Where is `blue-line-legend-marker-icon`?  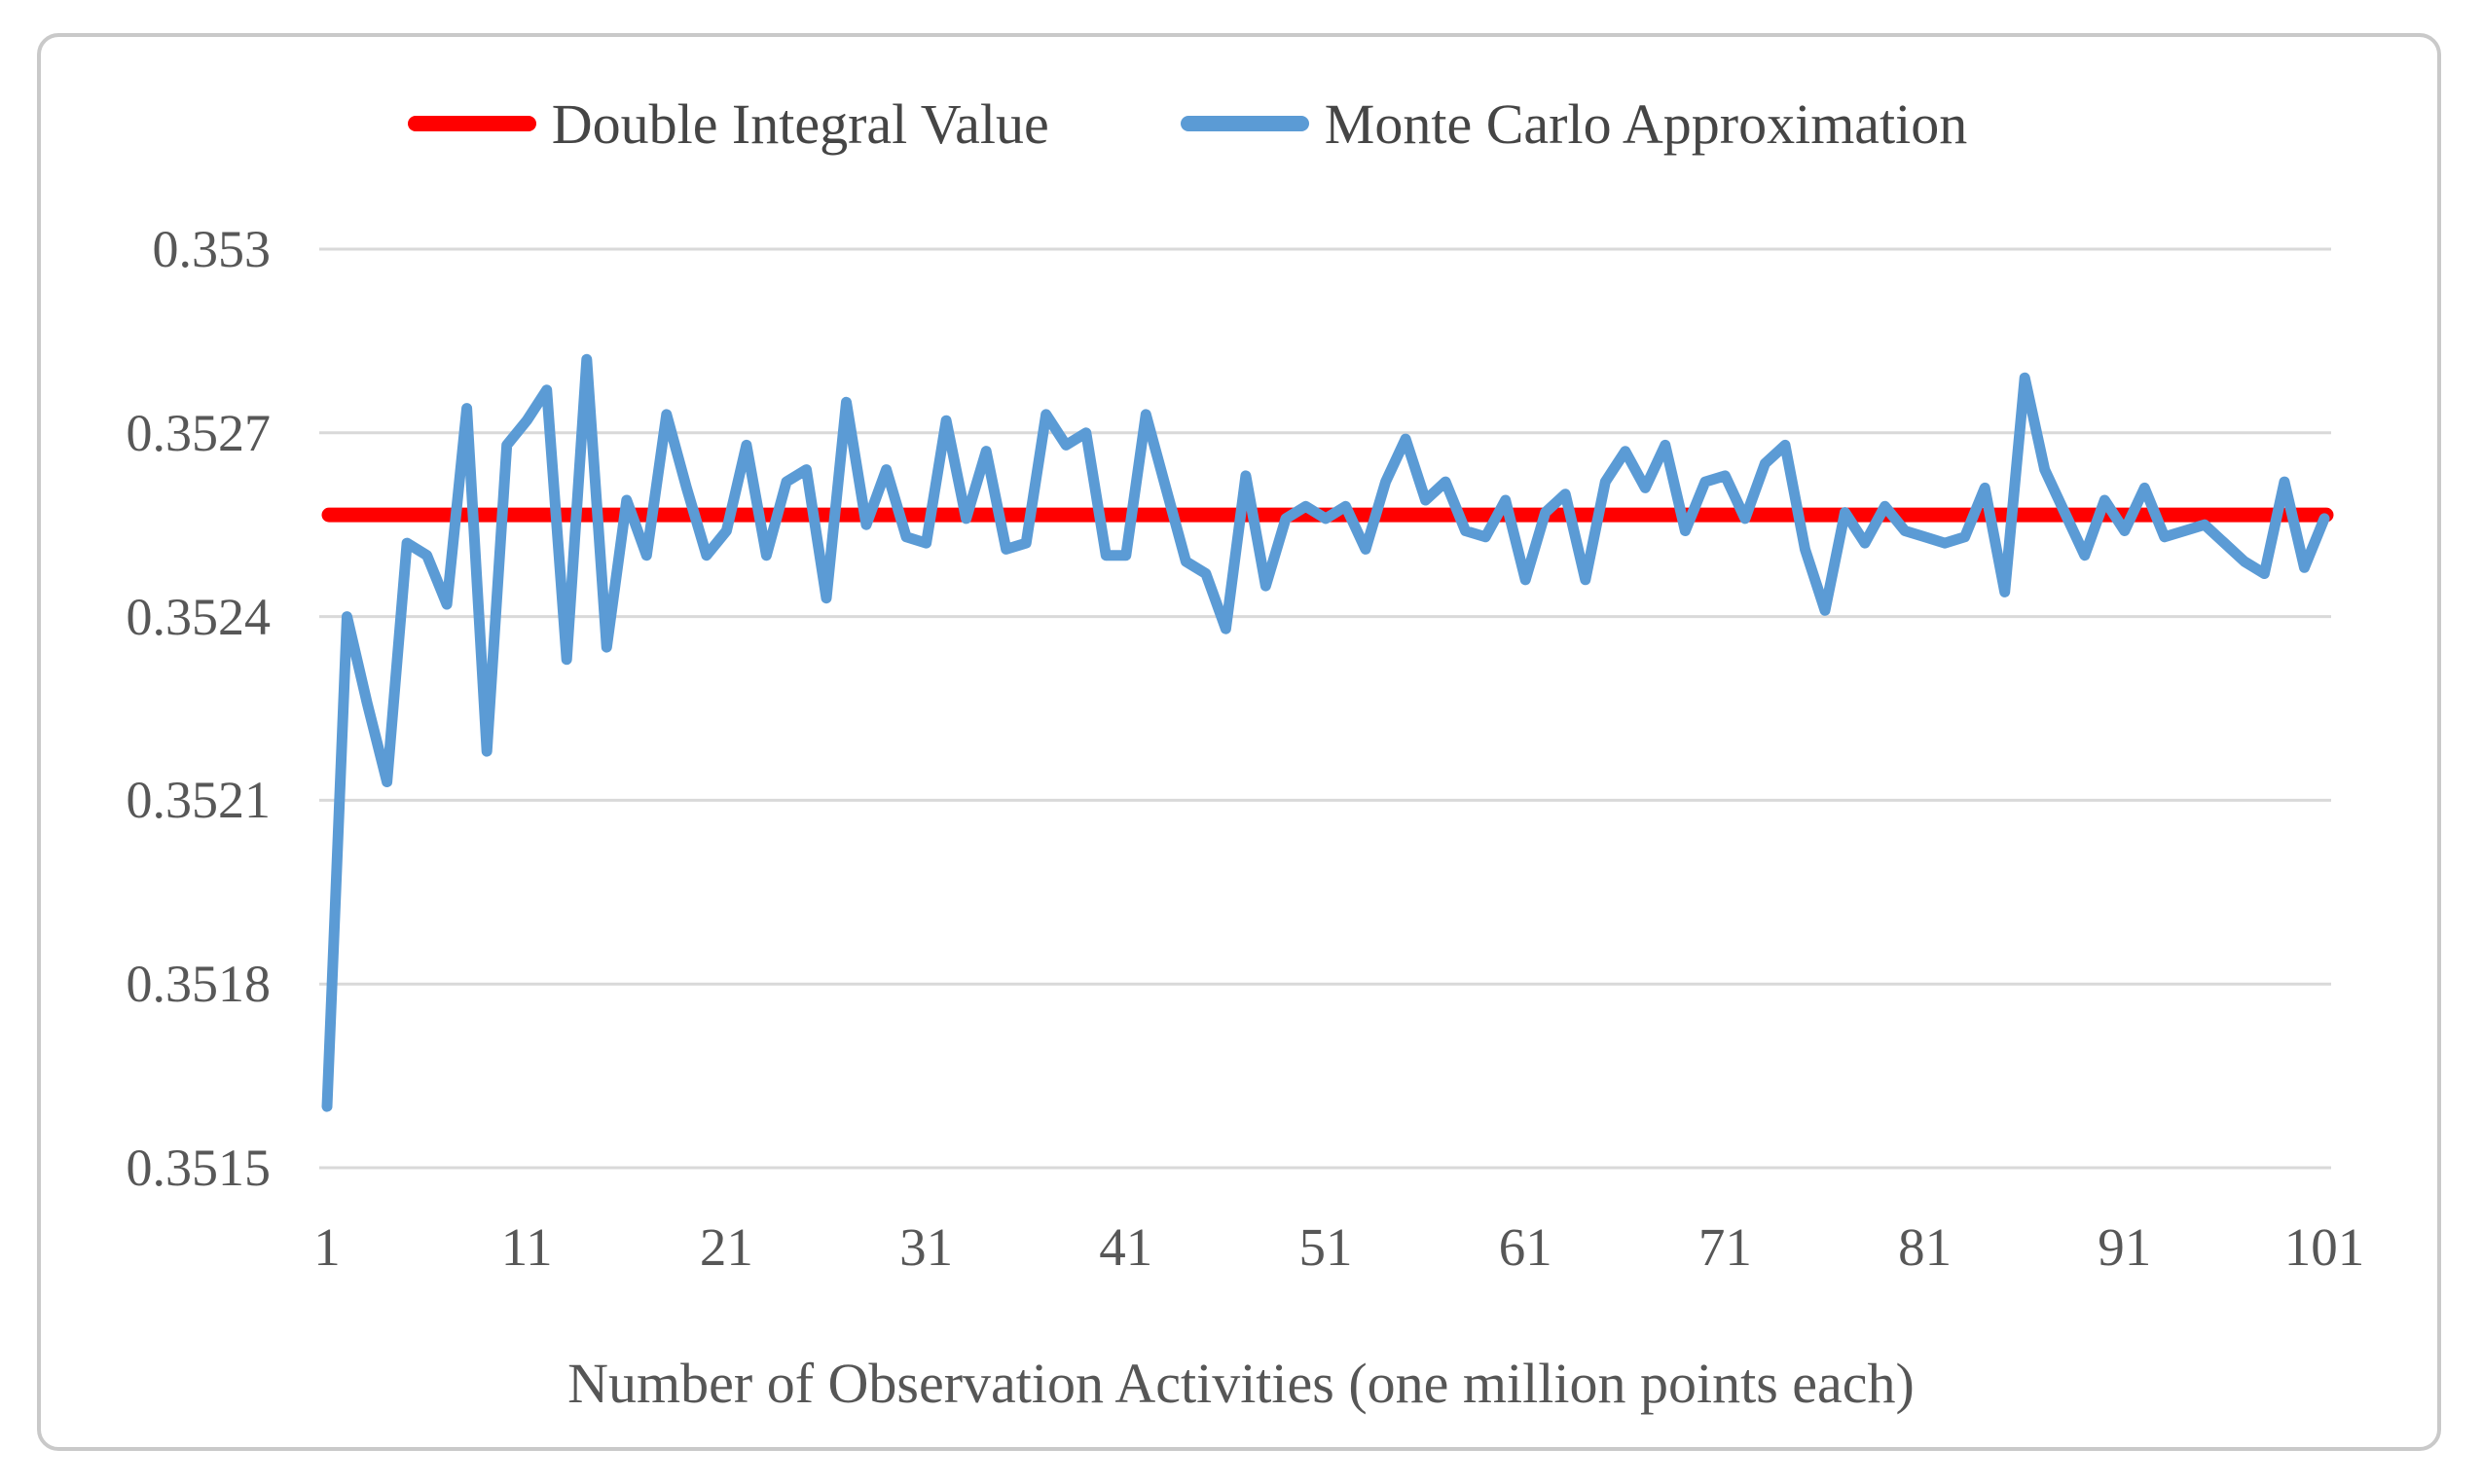
blue-line-legend-marker-icon is located at coordinates (1245, 124).